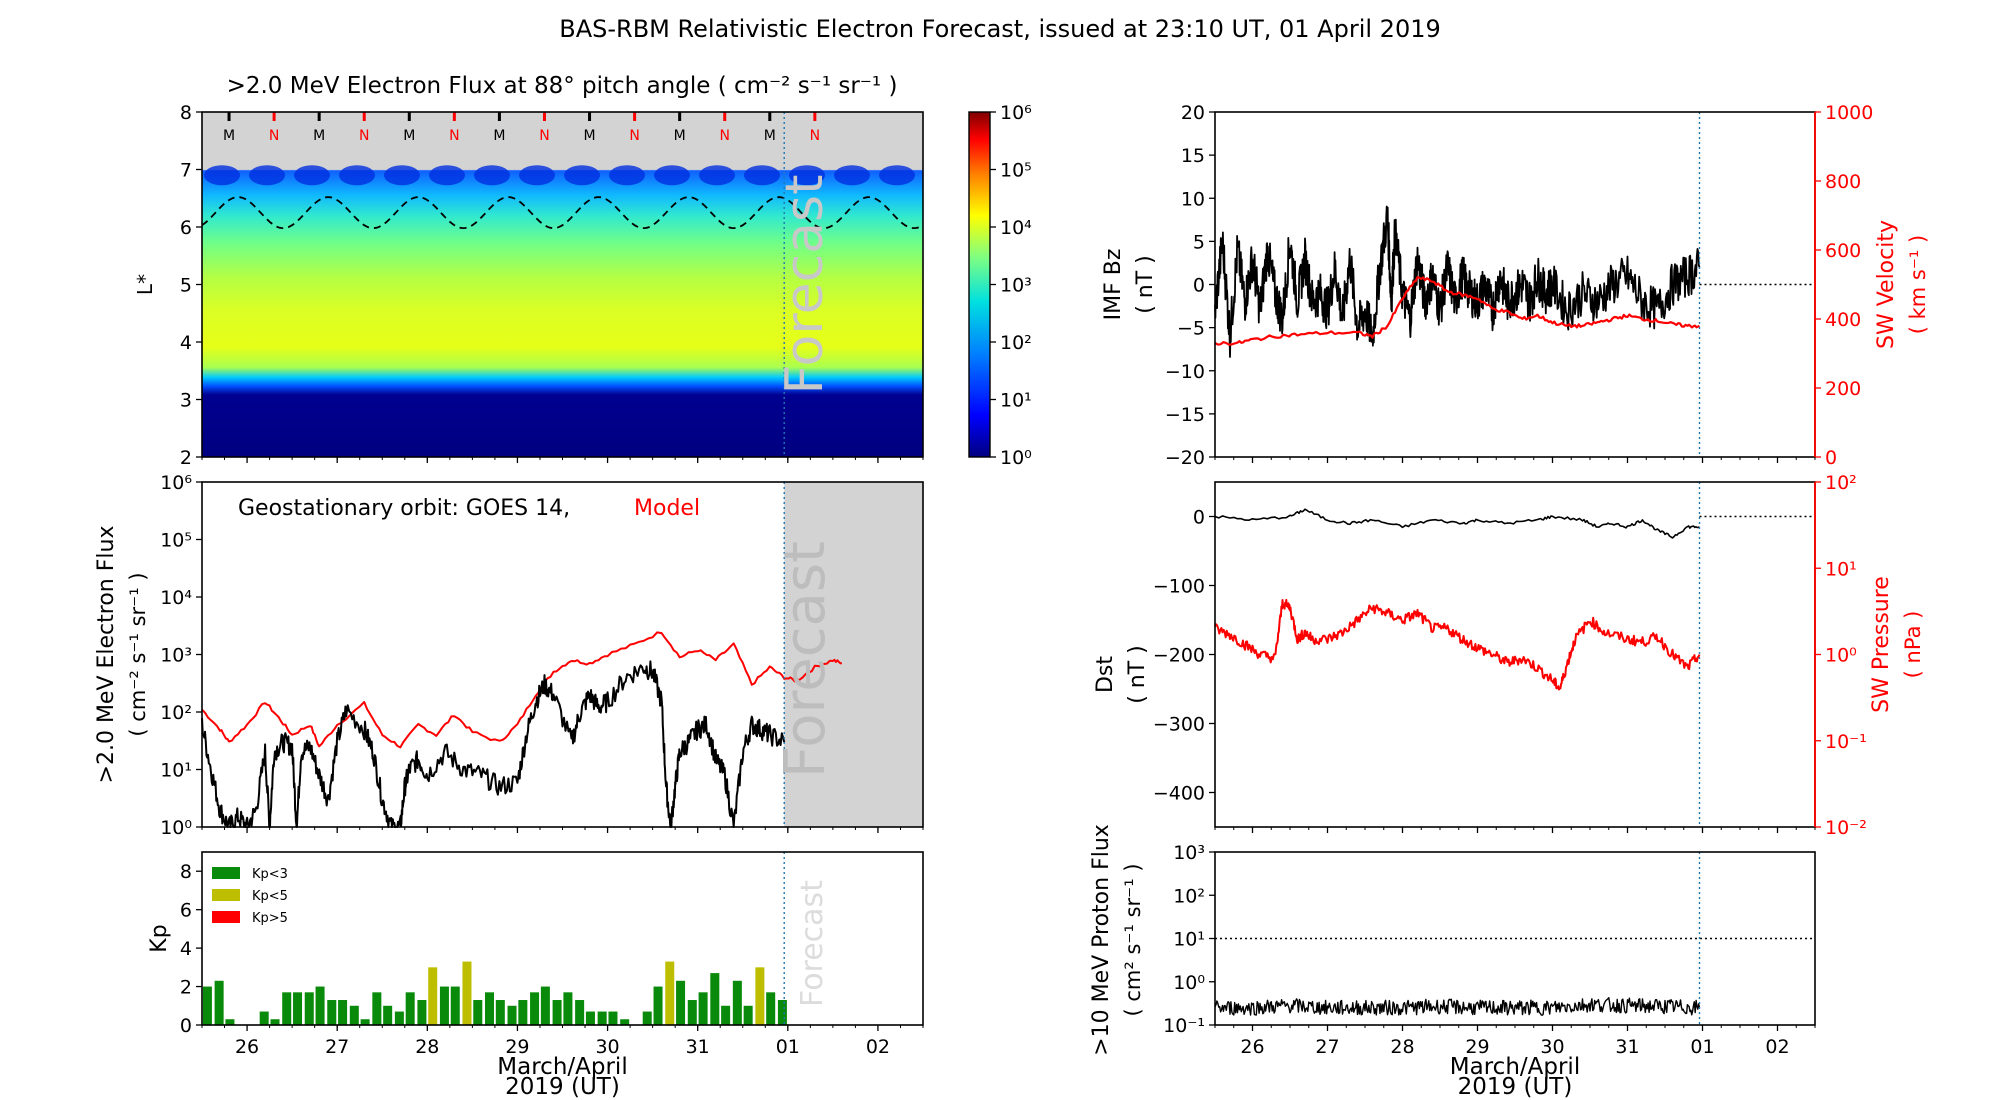 Image resolution: width=2000 pixels, height=1100 pixels. Describe the element at coordinates (1189, 853) in the screenshot. I see `proton-ytick-label: 10³` at that location.